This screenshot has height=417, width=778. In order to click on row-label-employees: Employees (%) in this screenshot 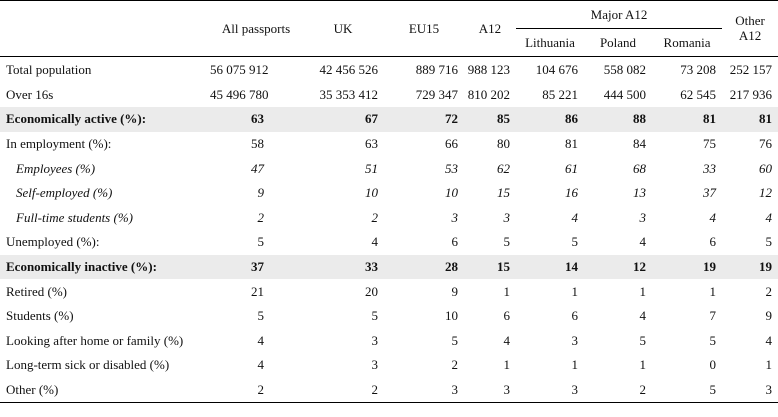, I will do `click(56, 168)`.